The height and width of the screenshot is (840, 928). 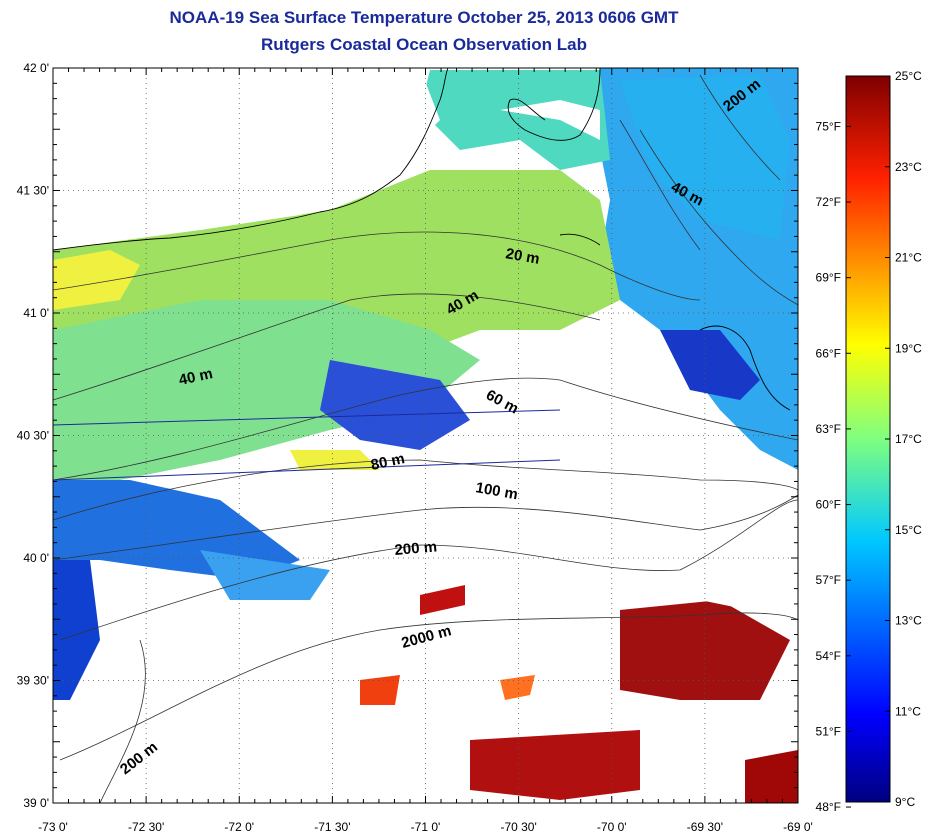 I want to click on latitude-labels: 42 0' 41 30' 41 0' 40 30' 40 0' 39 30' 39 0', so click(x=33, y=435).